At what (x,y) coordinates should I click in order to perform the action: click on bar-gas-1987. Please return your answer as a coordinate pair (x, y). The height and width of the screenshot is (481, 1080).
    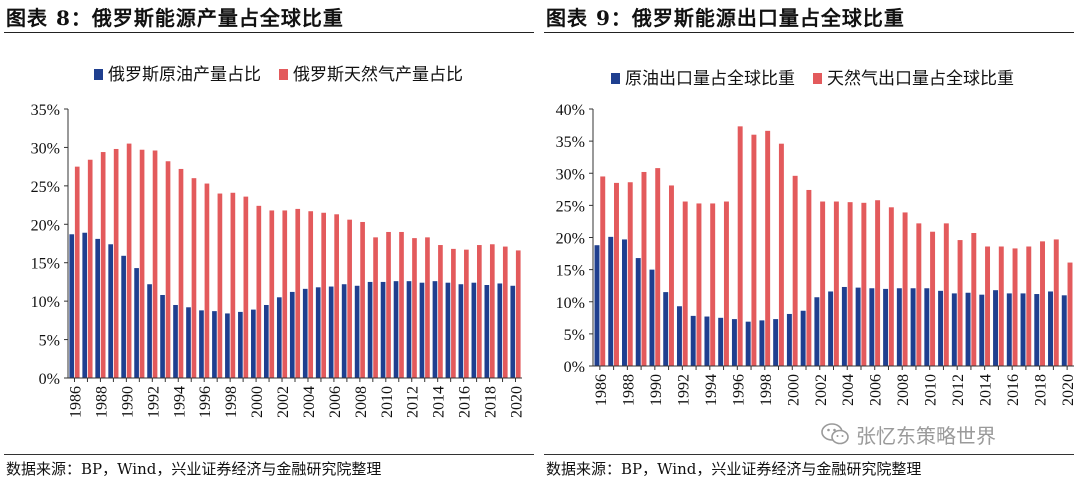
    Looking at the image, I should click on (90, 268).